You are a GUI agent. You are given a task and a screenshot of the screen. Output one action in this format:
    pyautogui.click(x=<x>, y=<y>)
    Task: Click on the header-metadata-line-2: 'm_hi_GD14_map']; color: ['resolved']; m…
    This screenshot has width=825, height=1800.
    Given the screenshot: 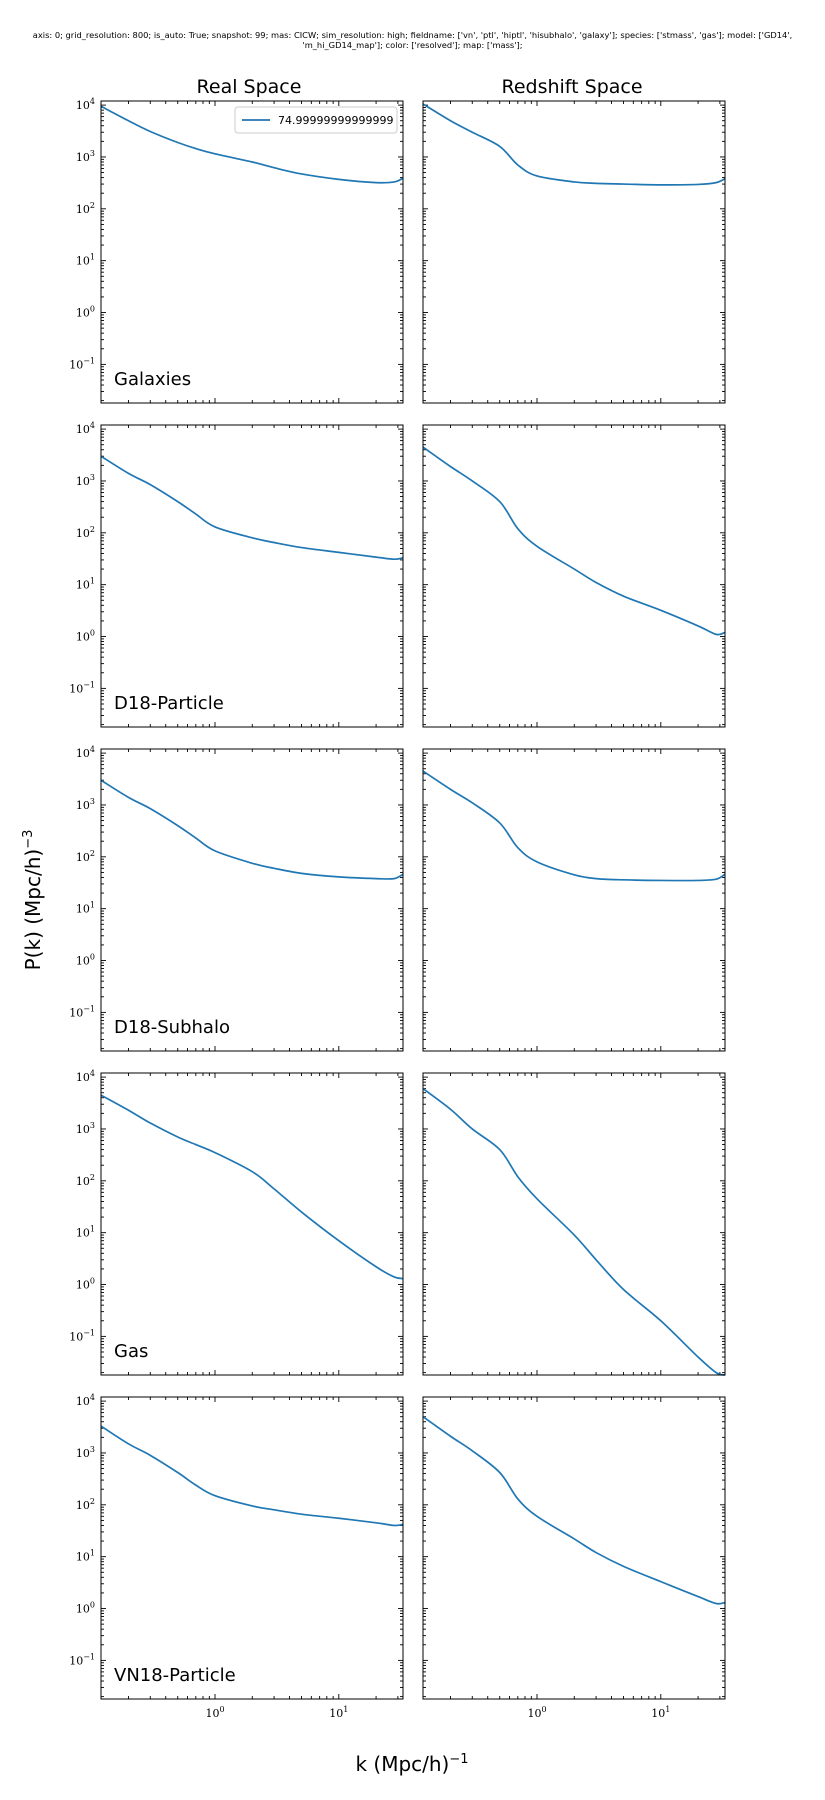 What is the action you would take?
    pyautogui.click(x=412, y=45)
    